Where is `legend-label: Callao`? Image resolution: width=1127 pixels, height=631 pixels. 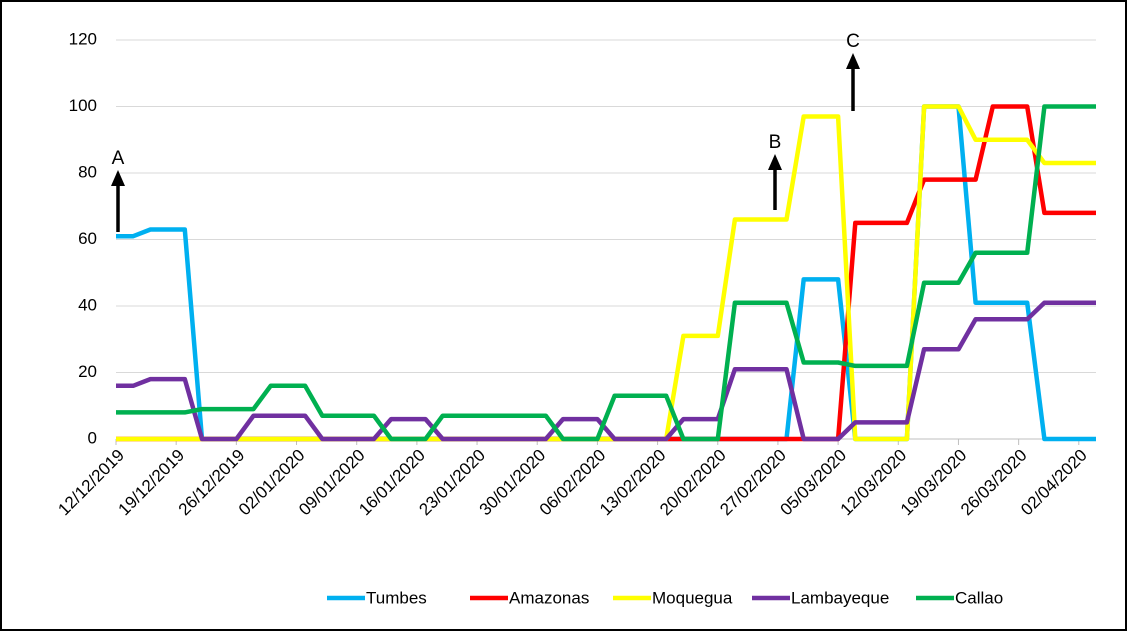
legend-label: Callao is located at coordinates (979, 597).